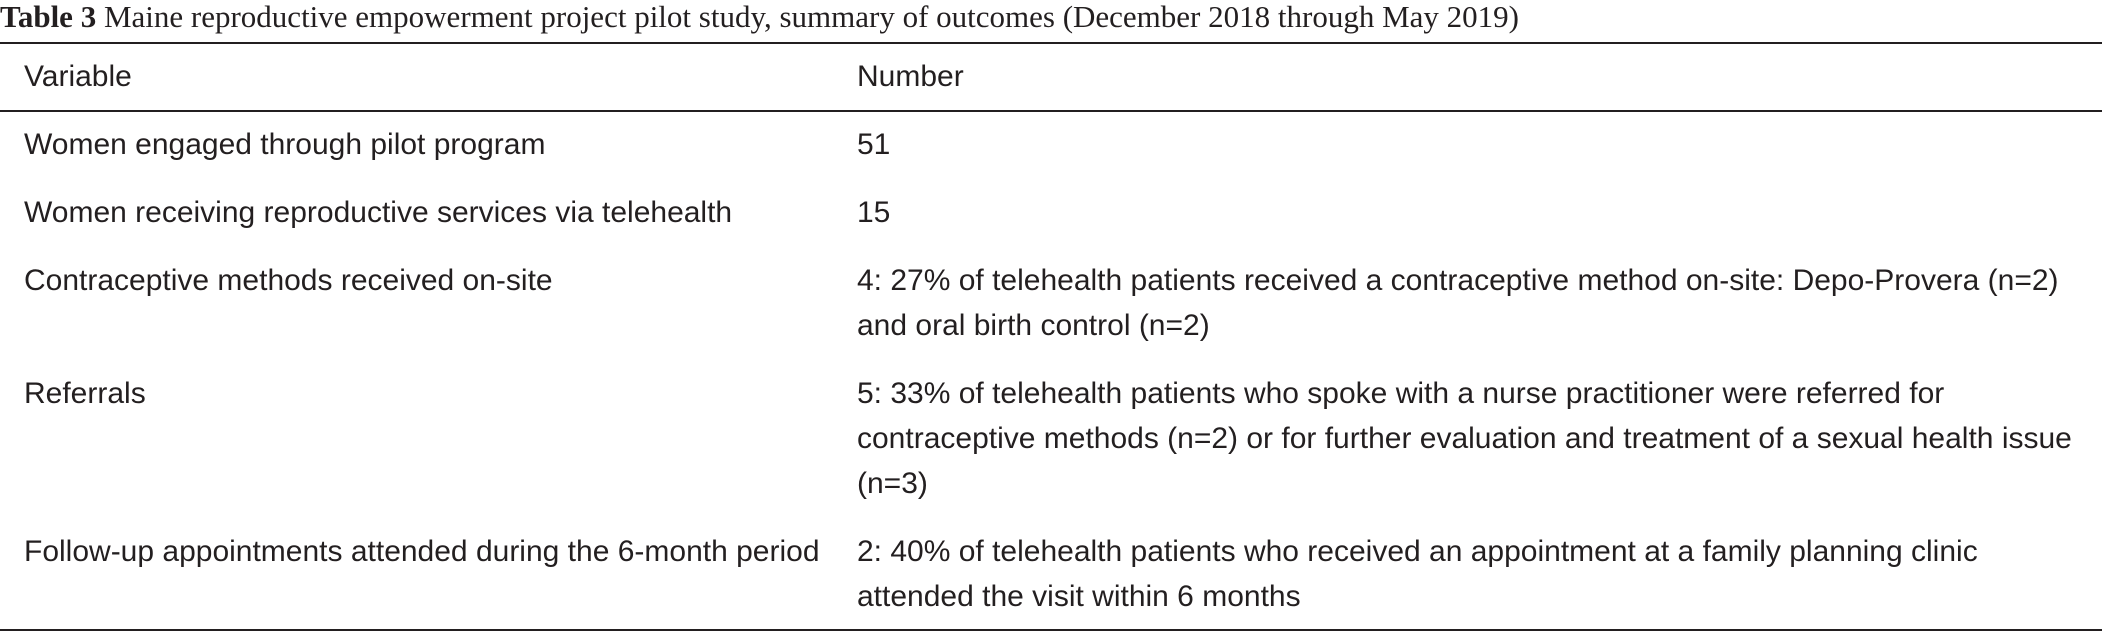 This screenshot has width=2102, height=641. What do you see at coordinates (1051, 144) in the screenshot?
I see `table-row: Women engaged through pilot program 51` at bounding box center [1051, 144].